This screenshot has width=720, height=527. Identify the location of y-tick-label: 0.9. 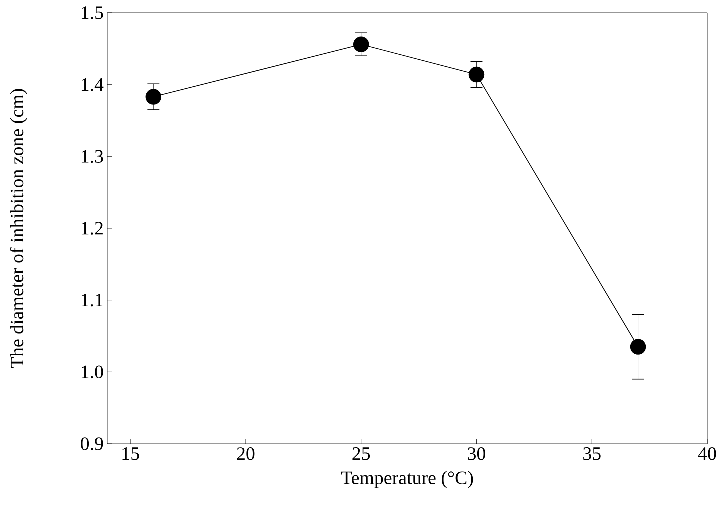
(92, 444).